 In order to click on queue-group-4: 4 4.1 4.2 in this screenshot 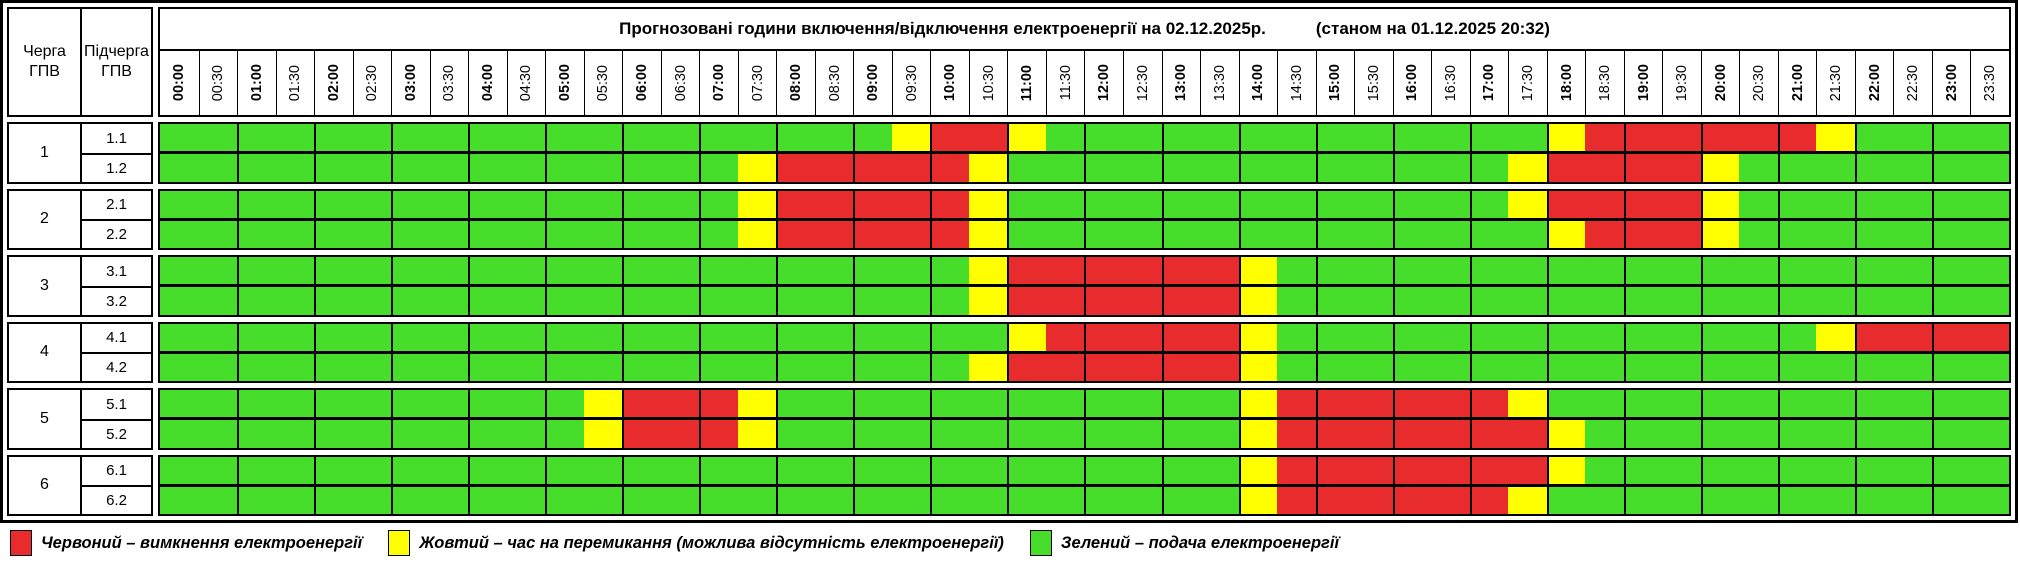, I will do `click(1009, 352)`.